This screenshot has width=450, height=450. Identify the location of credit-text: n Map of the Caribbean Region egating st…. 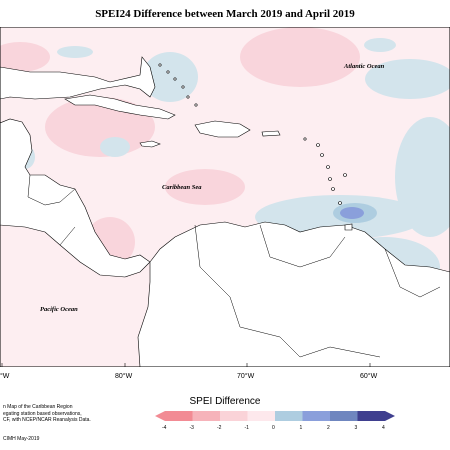
(47, 414).